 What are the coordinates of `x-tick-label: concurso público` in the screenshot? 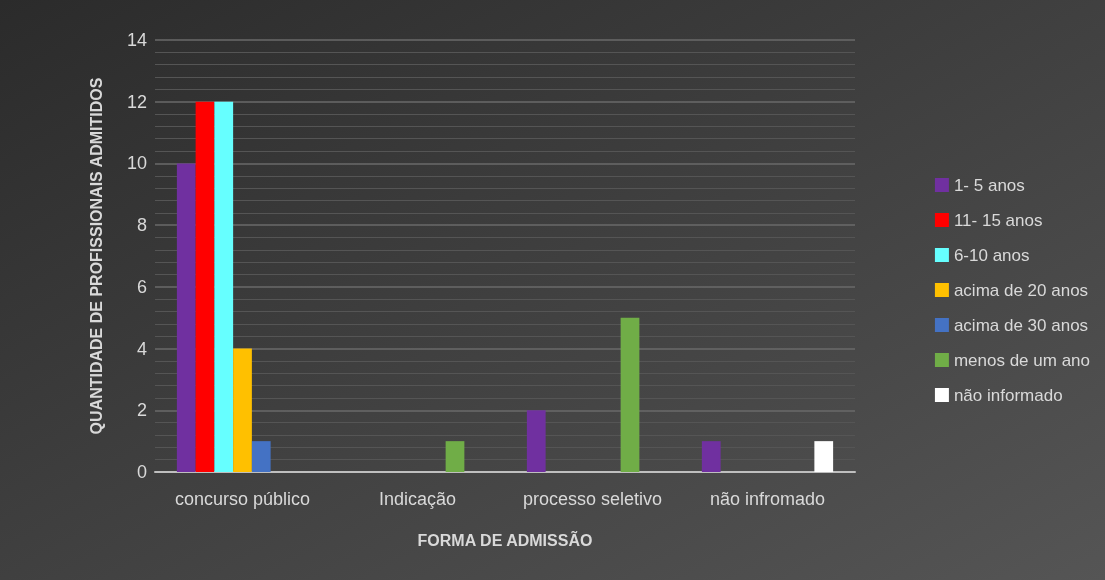 It's located at (242, 499).